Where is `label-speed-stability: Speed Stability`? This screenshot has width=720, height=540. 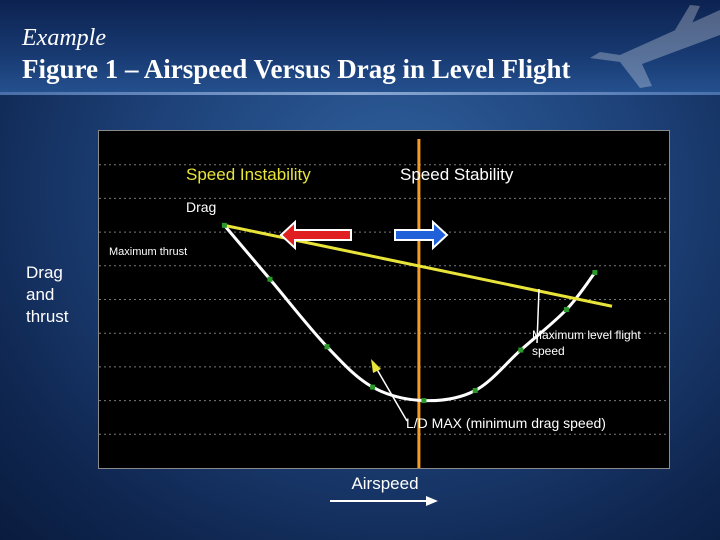 label-speed-stability: Speed Stability is located at coordinates (457, 174).